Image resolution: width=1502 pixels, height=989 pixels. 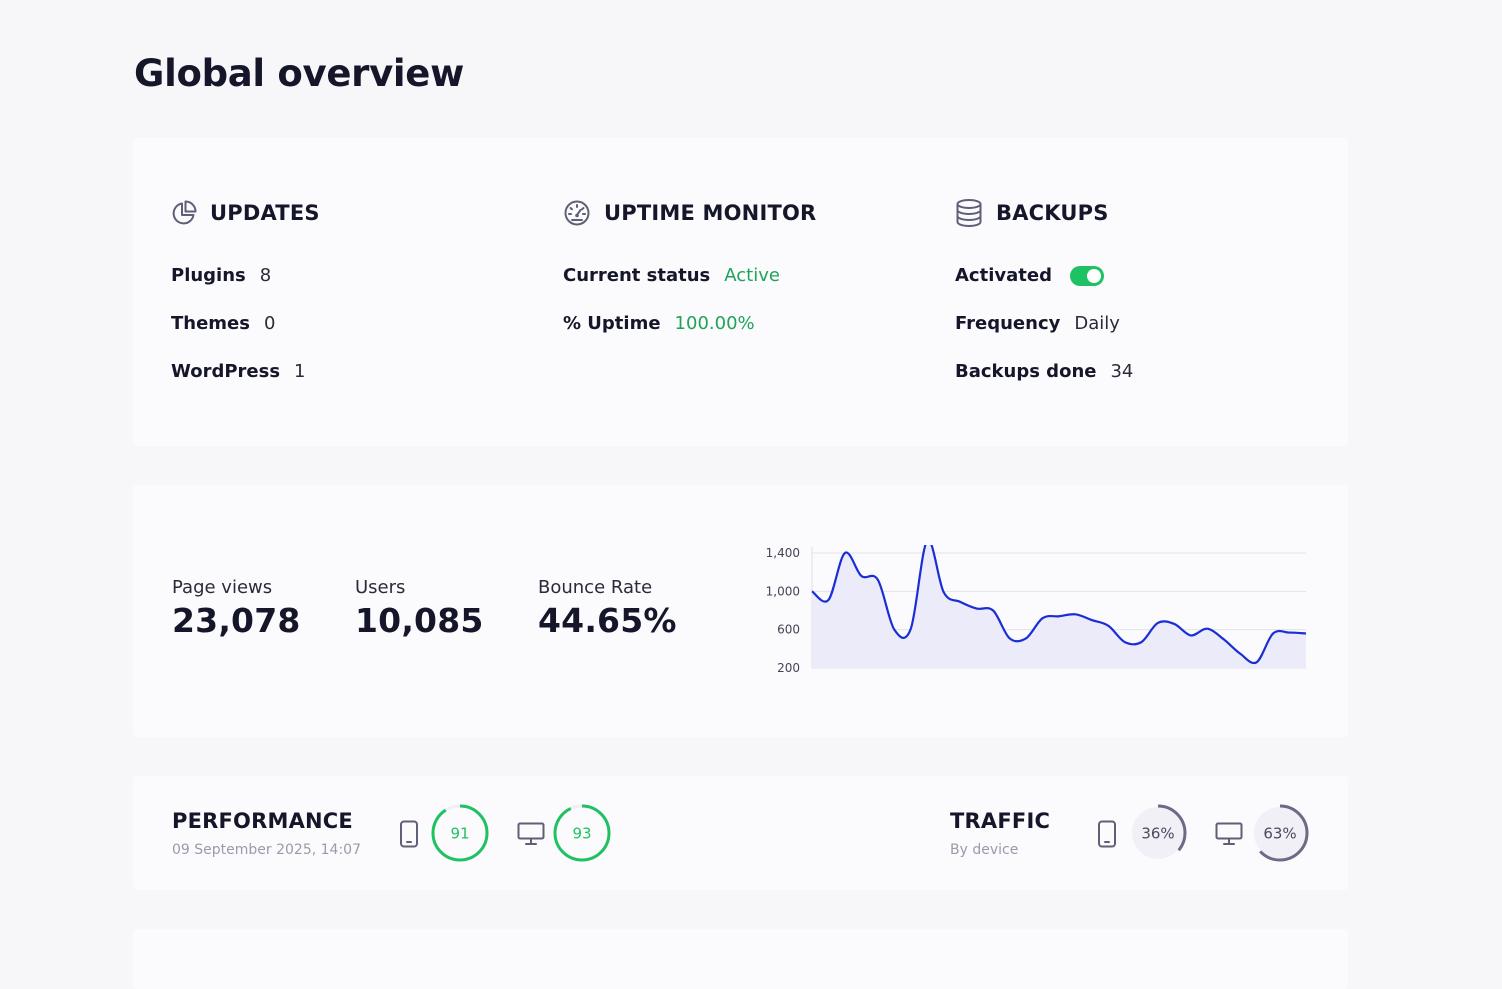 I want to click on updates-wordpress-row: WordPress 1, so click(x=238, y=371).